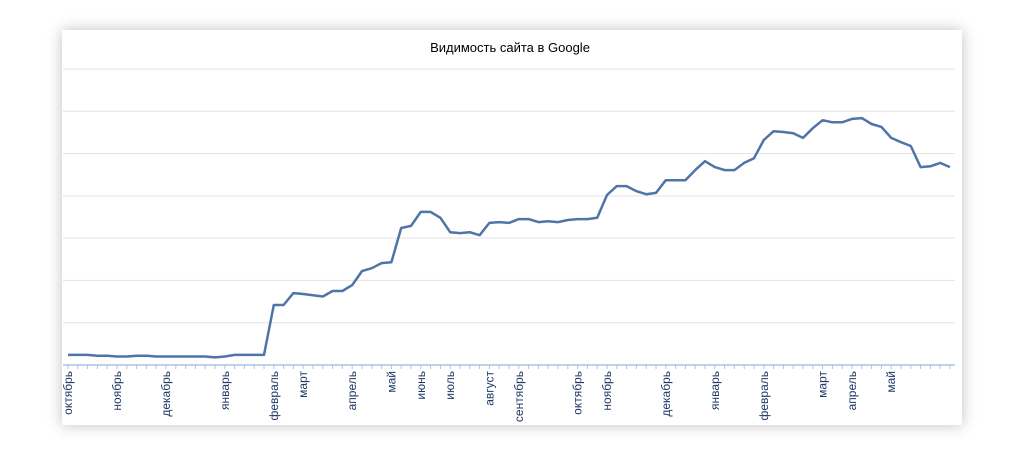 This screenshot has width=1024, height=458. What do you see at coordinates (519, 396) in the screenshot?
I see `x-tick-label: сентябрь` at bounding box center [519, 396].